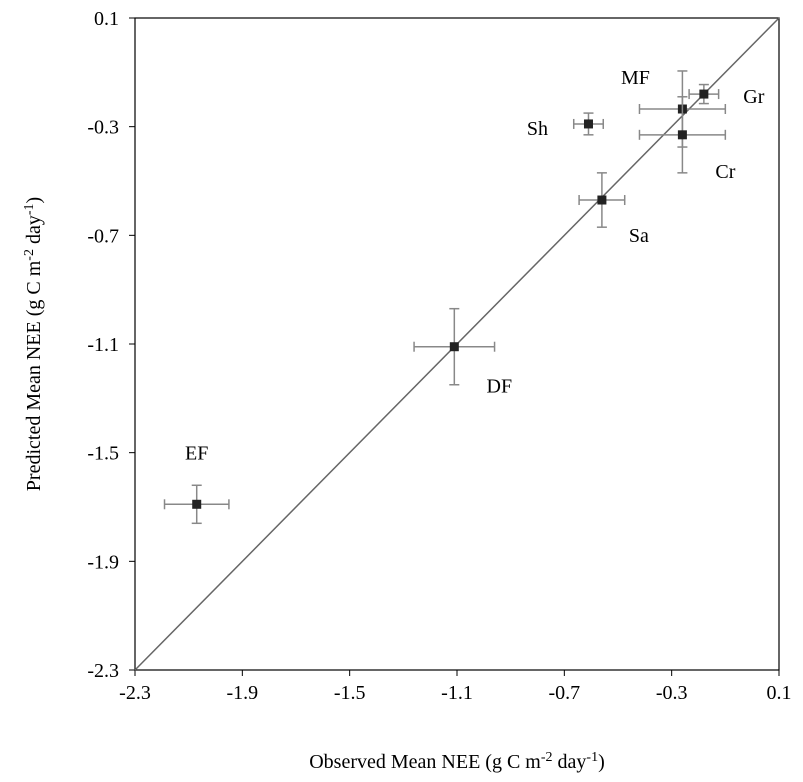 The image size is (803, 782). What do you see at coordinates (103, 454) in the screenshot?
I see `y-tick-label: -1.5` at bounding box center [103, 454].